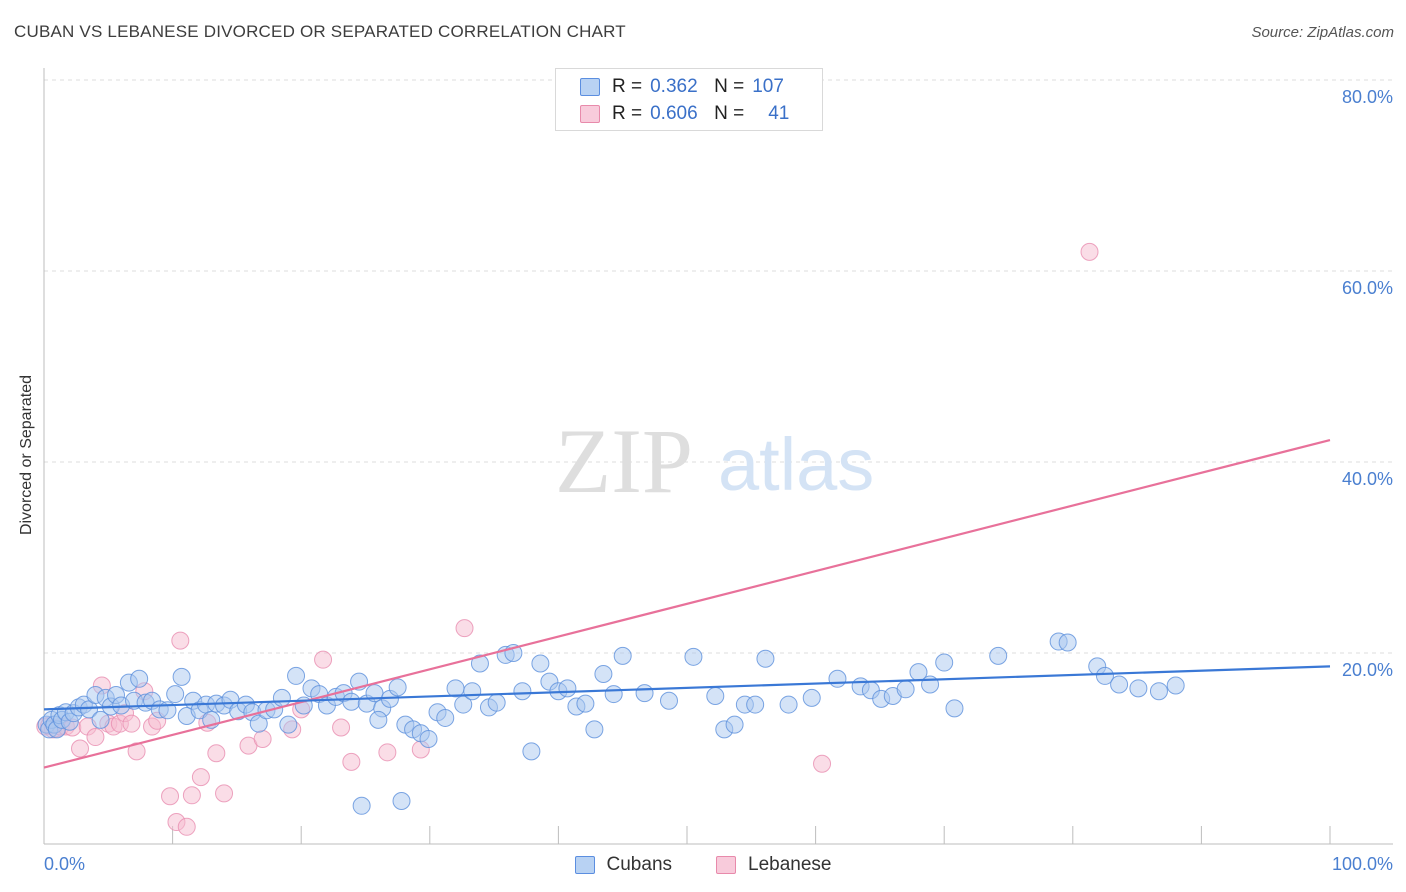  I want to click on cubans-trend-line, so click(687, 688).